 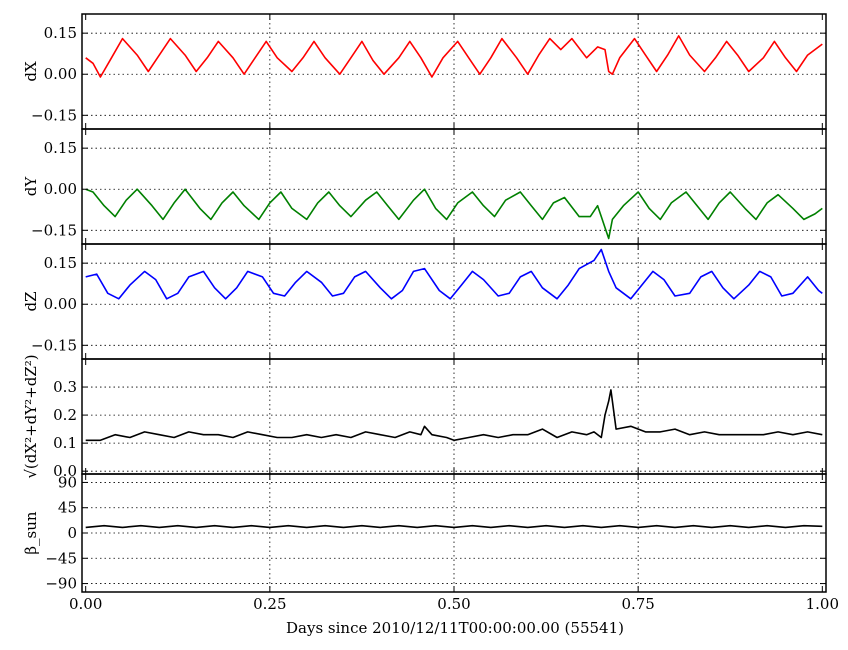 I want to click on y-tick-label: 0.1, so click(x=65, y=443).